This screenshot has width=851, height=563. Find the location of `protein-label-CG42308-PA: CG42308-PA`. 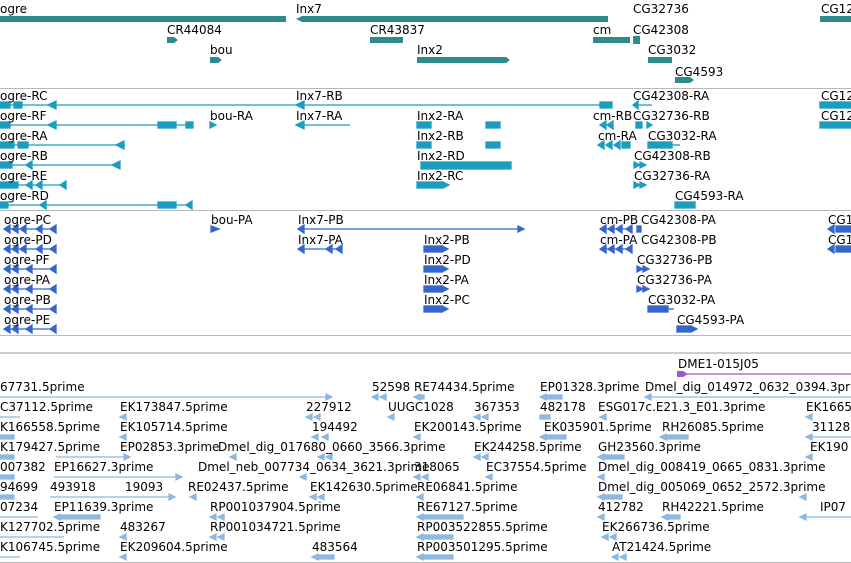

protein-label-CG42308-PA: CG42308-PA is located at coordinates (678, 220).